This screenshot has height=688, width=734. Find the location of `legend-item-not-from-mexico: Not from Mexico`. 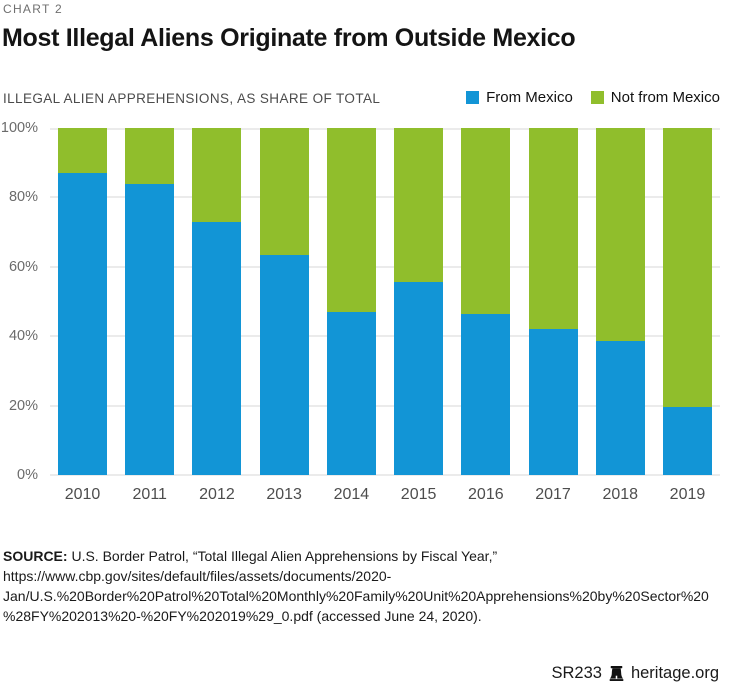

legend-item-not-from-mexico: Not from Mexico is located at coordinates (655, 97).